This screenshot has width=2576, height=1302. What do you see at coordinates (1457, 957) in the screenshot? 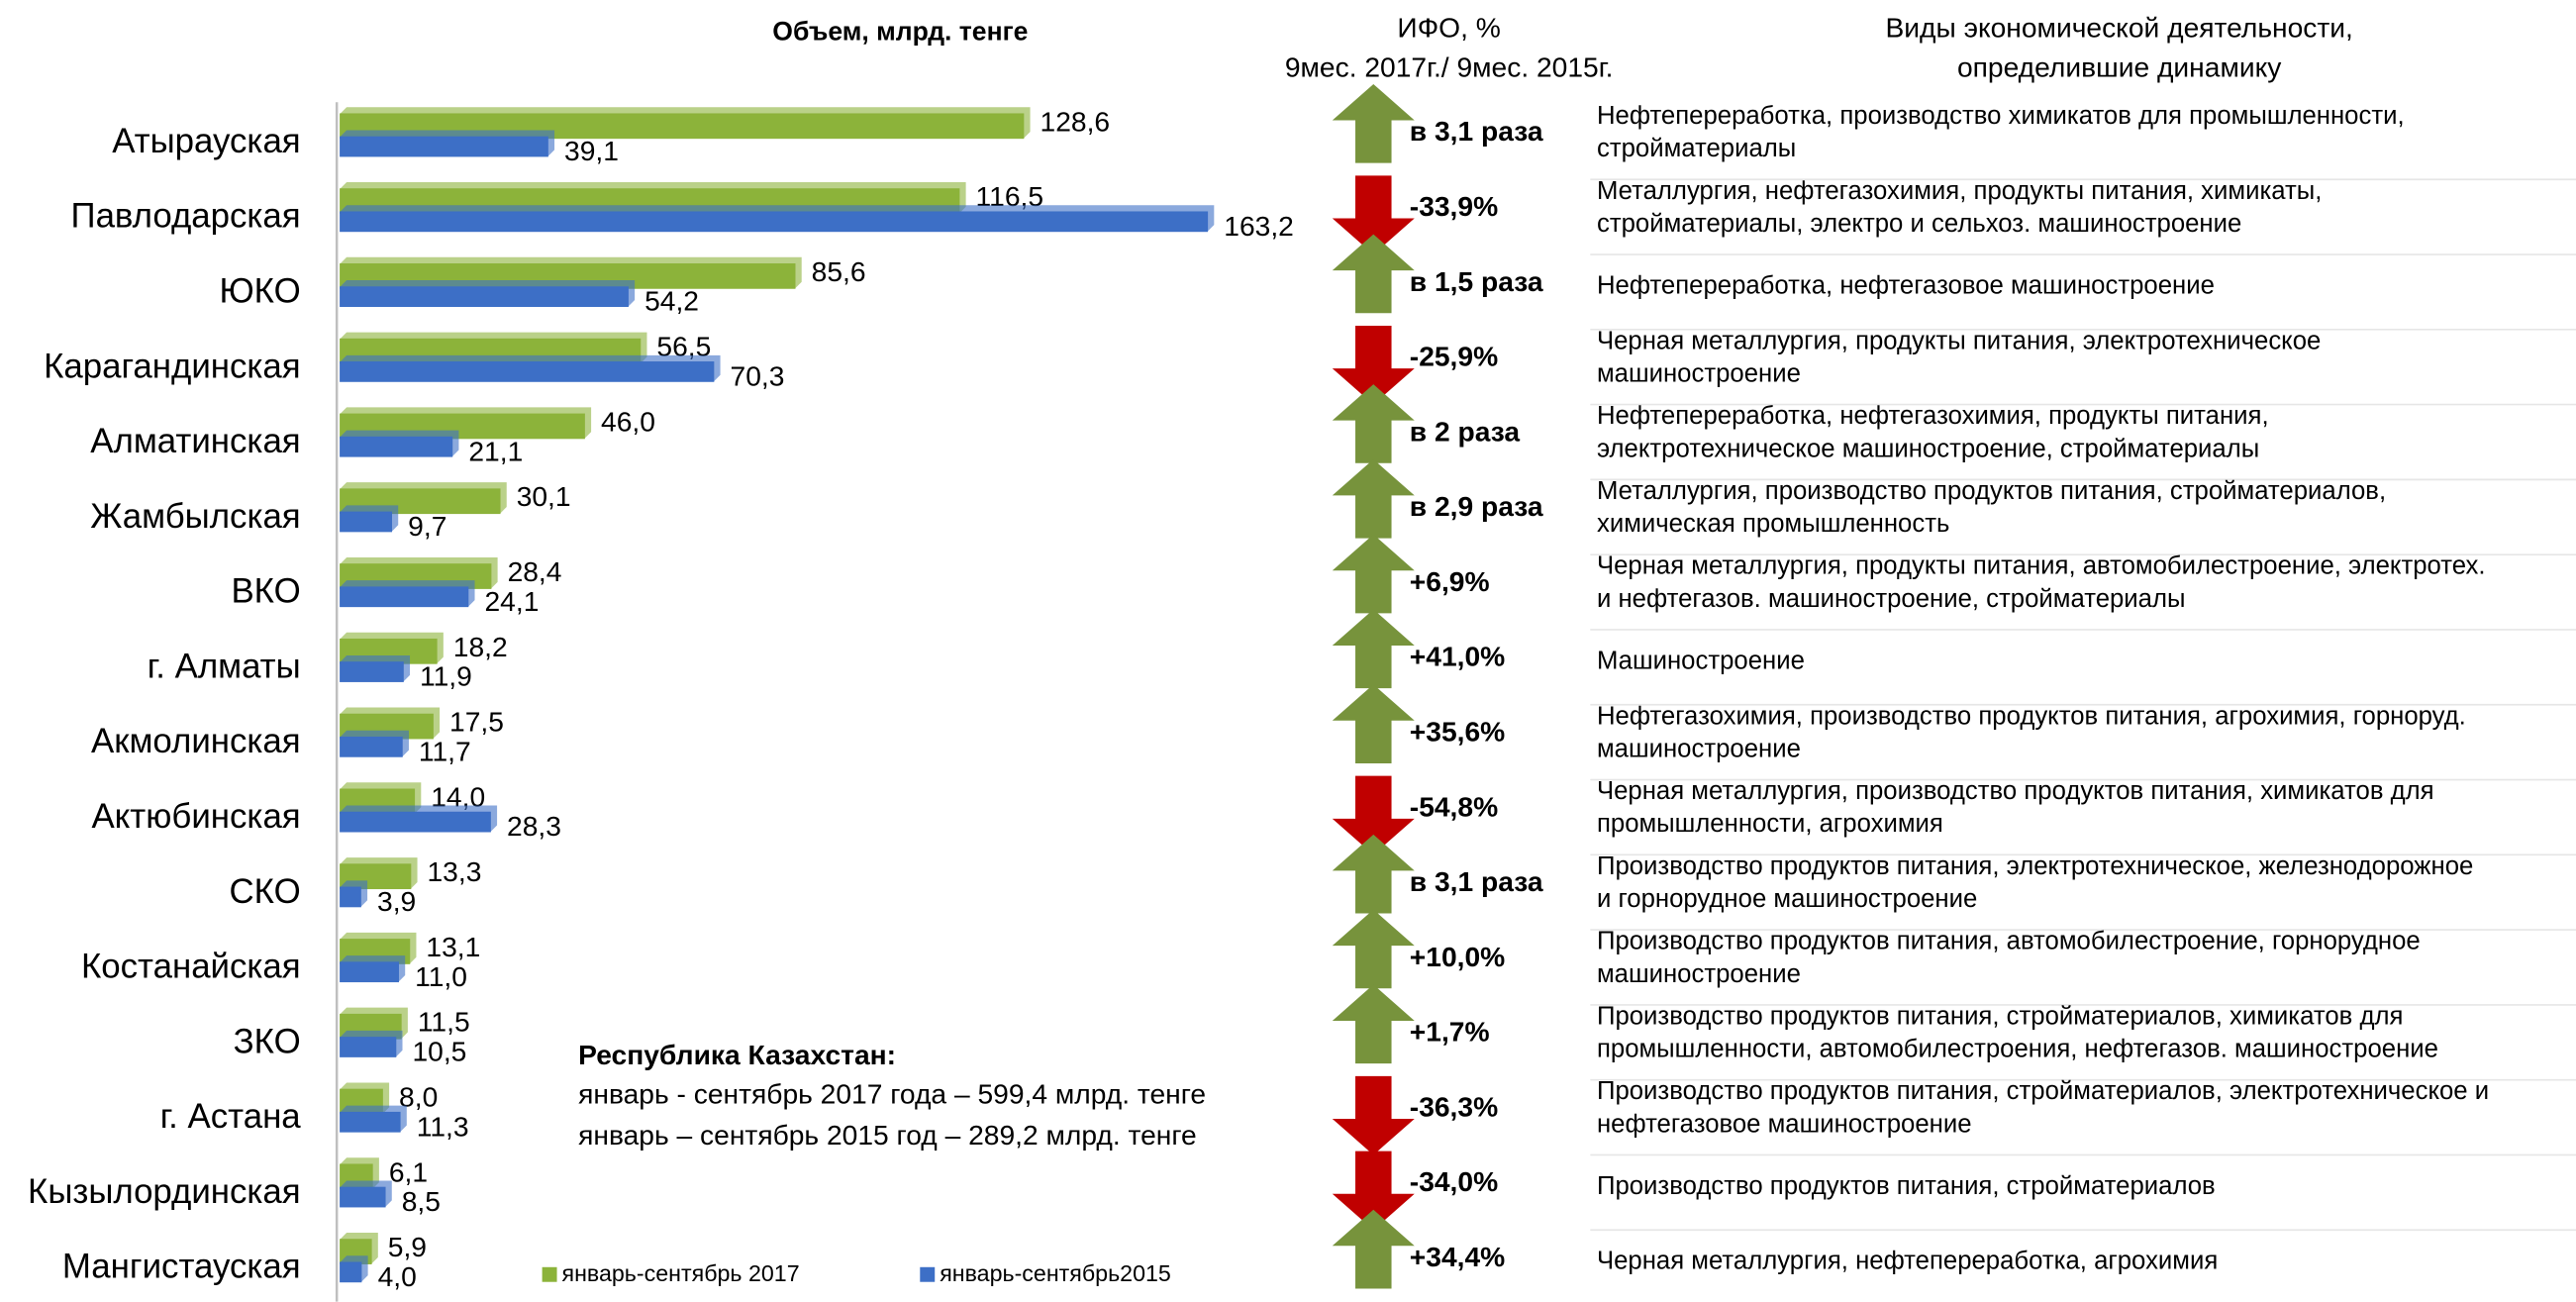
I see `ifo-label: +10,0%` at bounding box center [1457, 957].